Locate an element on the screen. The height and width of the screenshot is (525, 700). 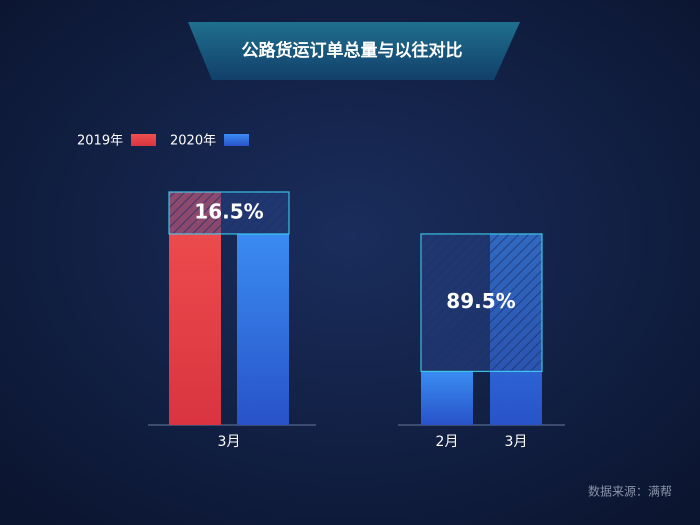
change-label: 16.5% is located at coordinates (228, 211).